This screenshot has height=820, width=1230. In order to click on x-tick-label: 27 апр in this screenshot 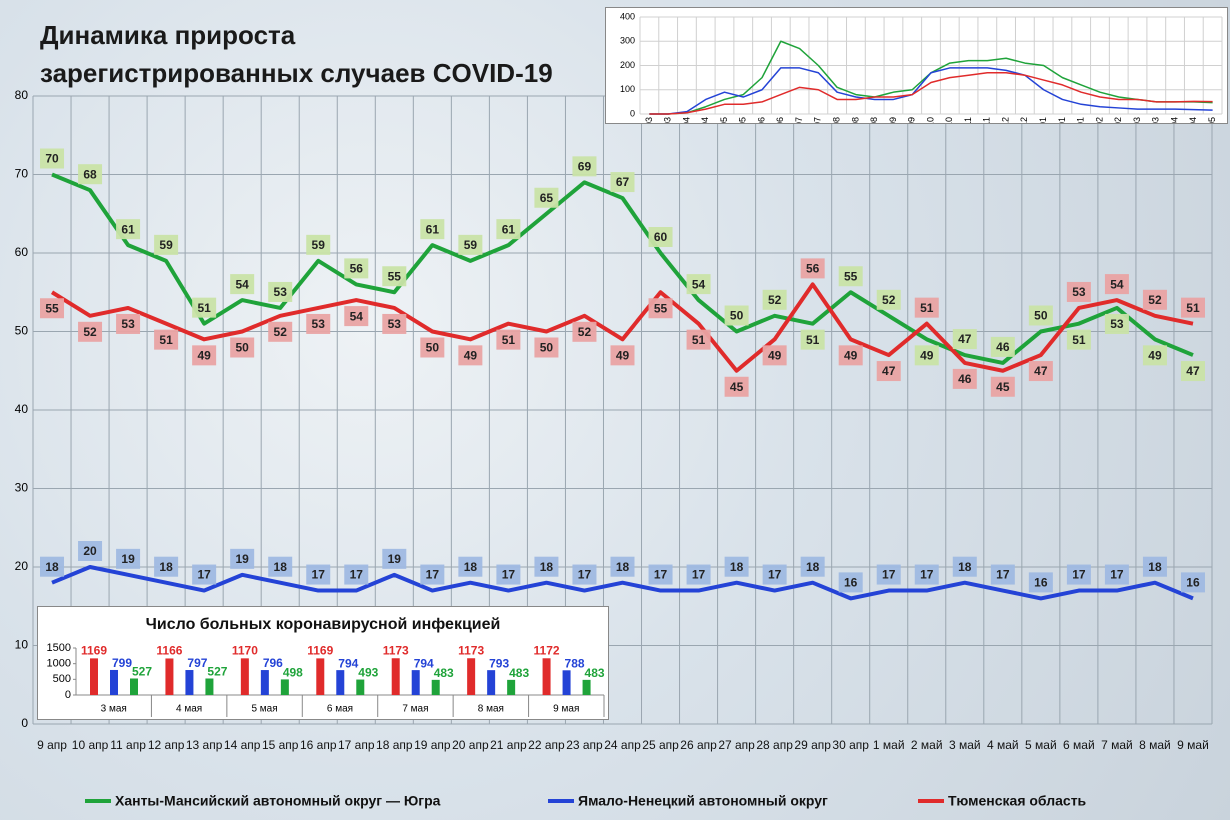, I will do `click(736, 745)`.